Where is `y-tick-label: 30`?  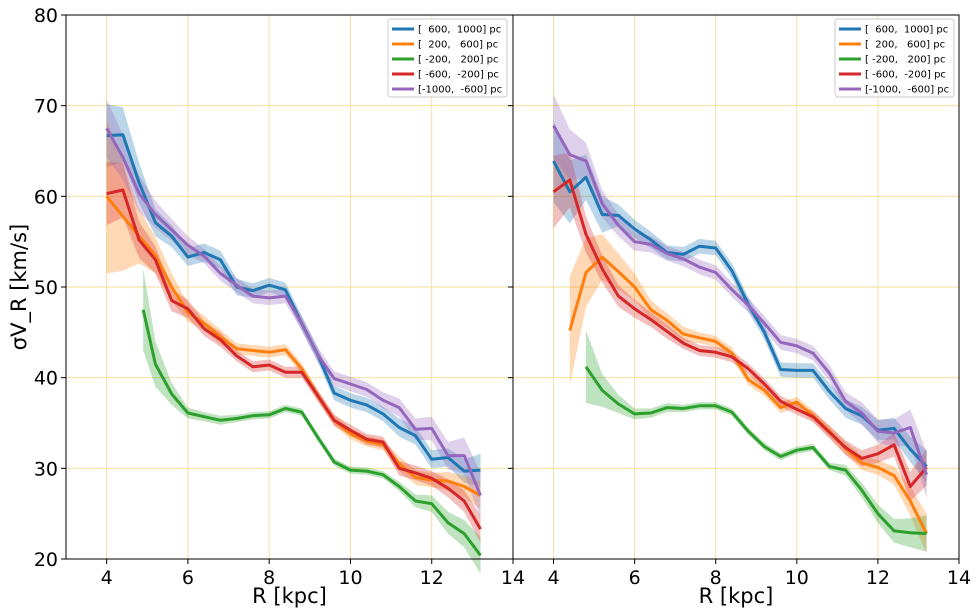 y-tick-label: 30 is located at coordinates (46, 469).